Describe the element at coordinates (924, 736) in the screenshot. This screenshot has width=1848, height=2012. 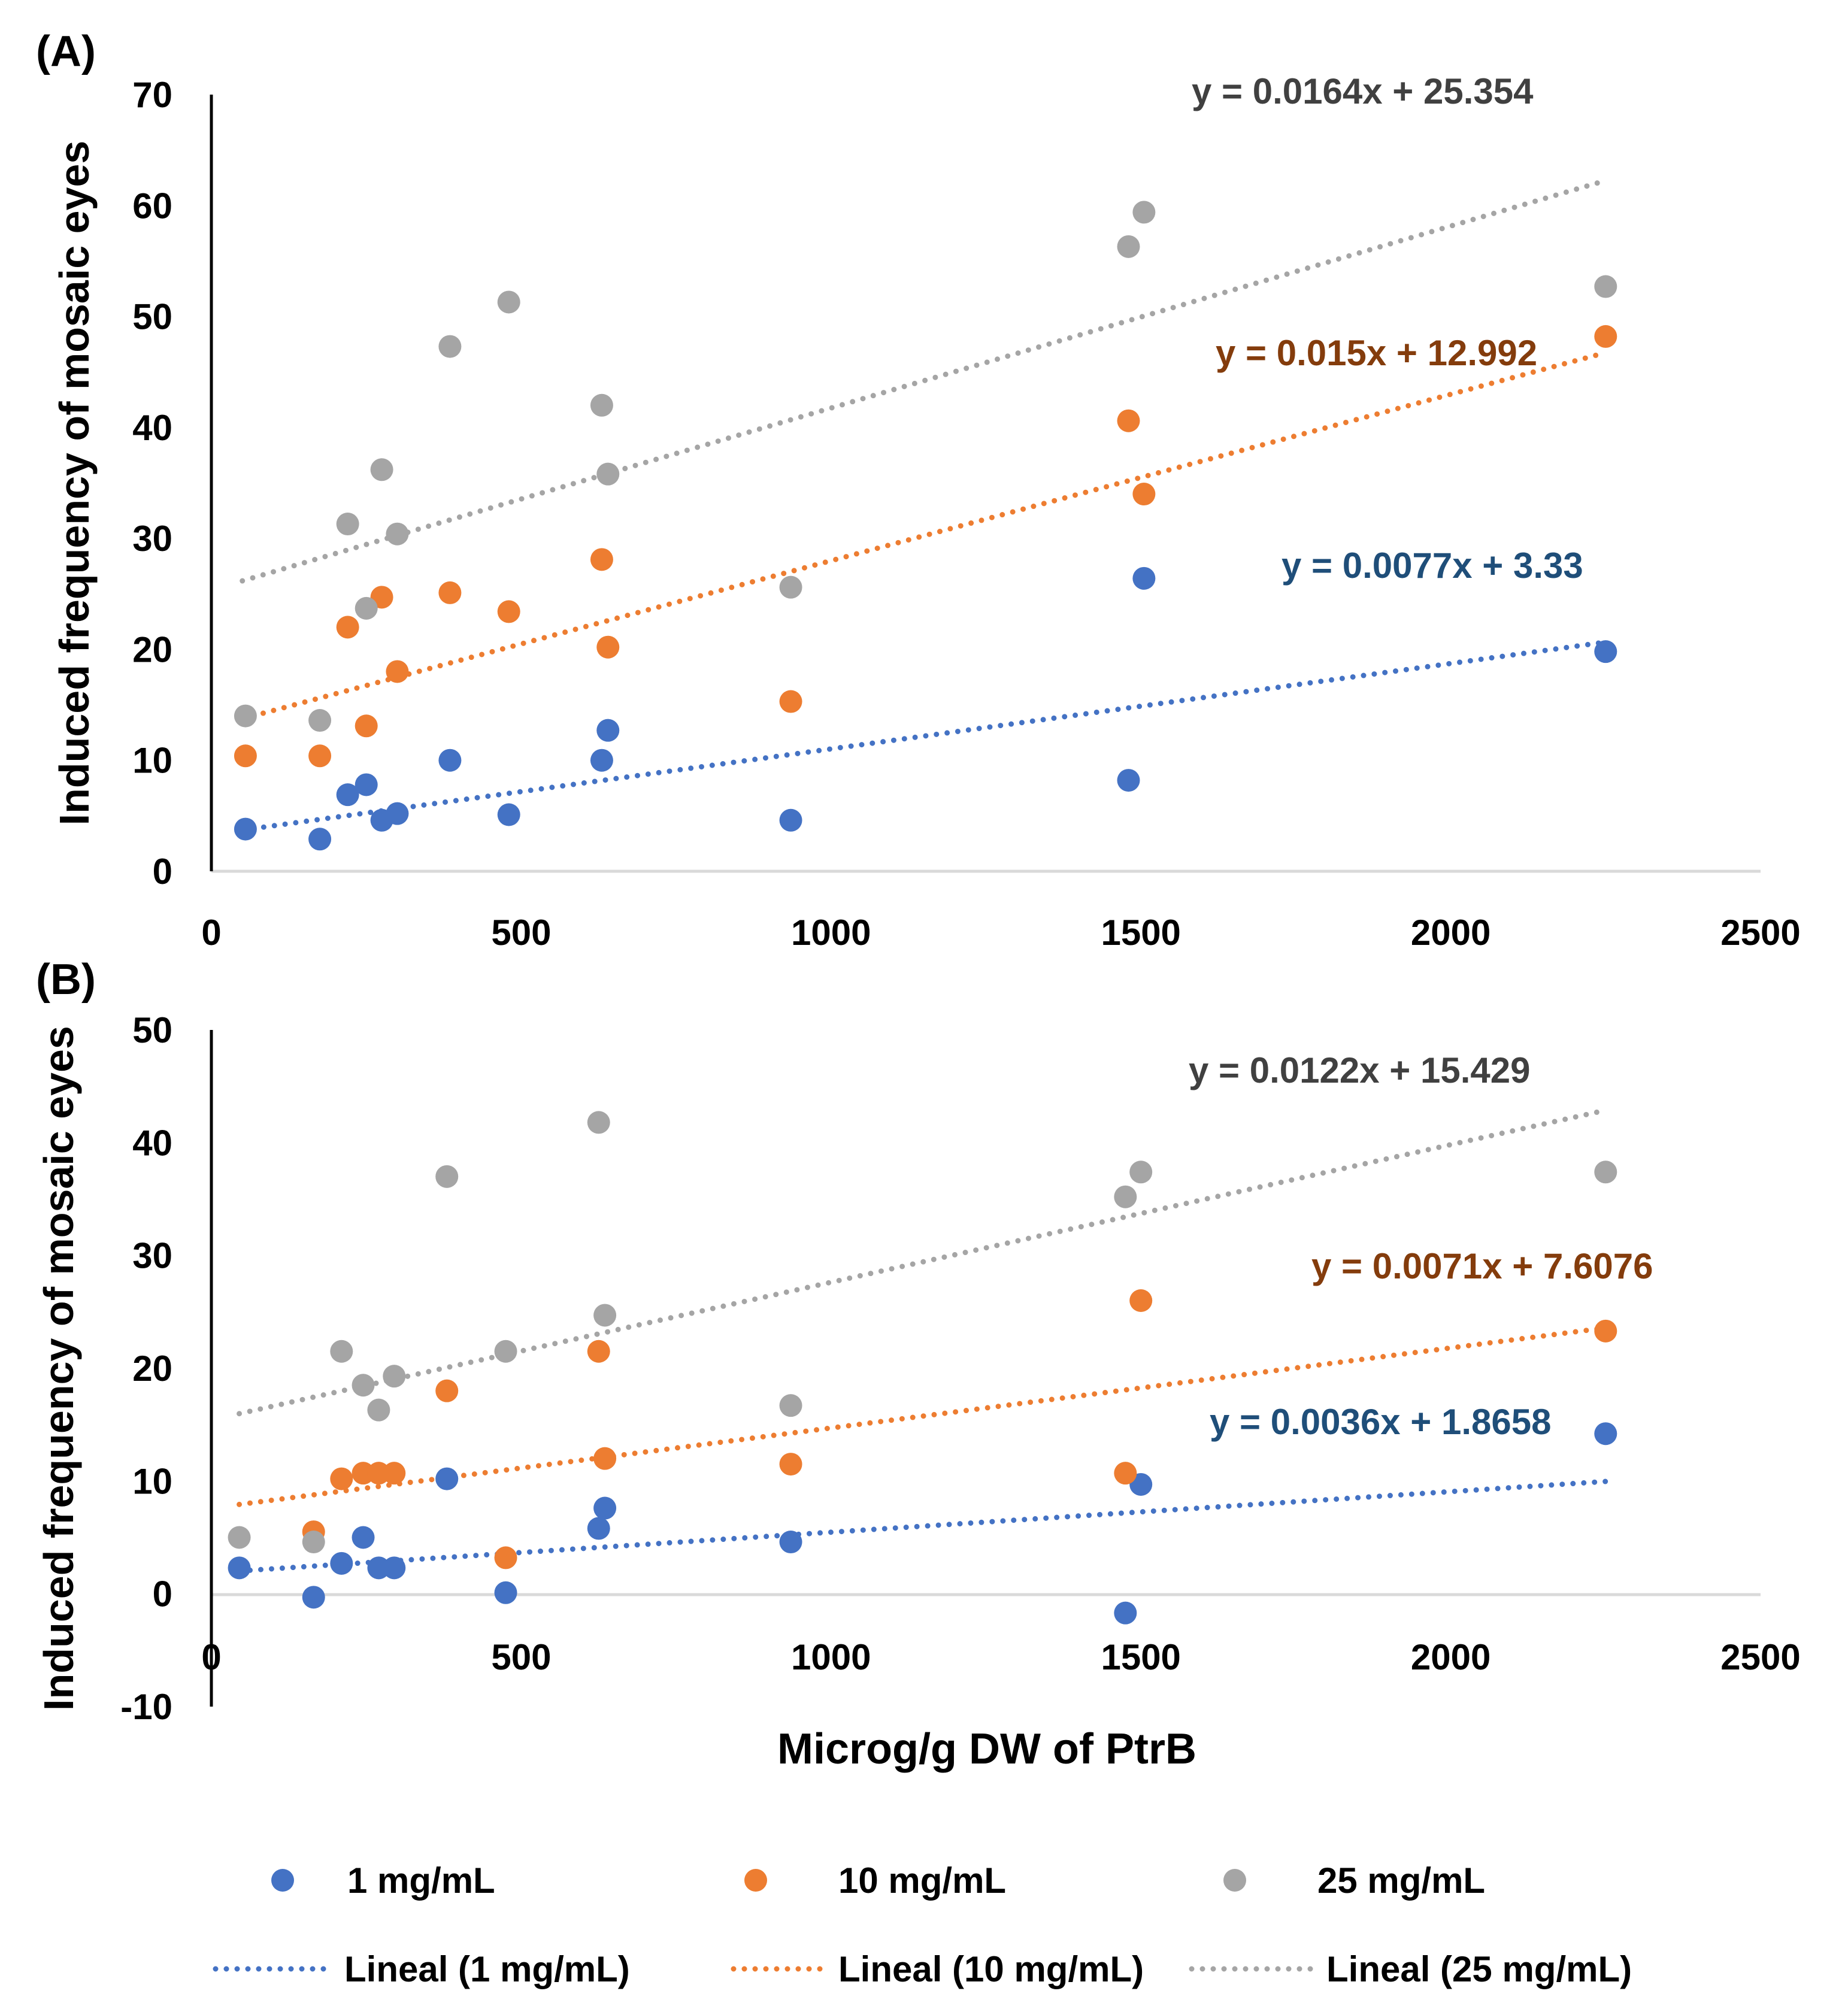
I see `panel-a-trendline` at that location.